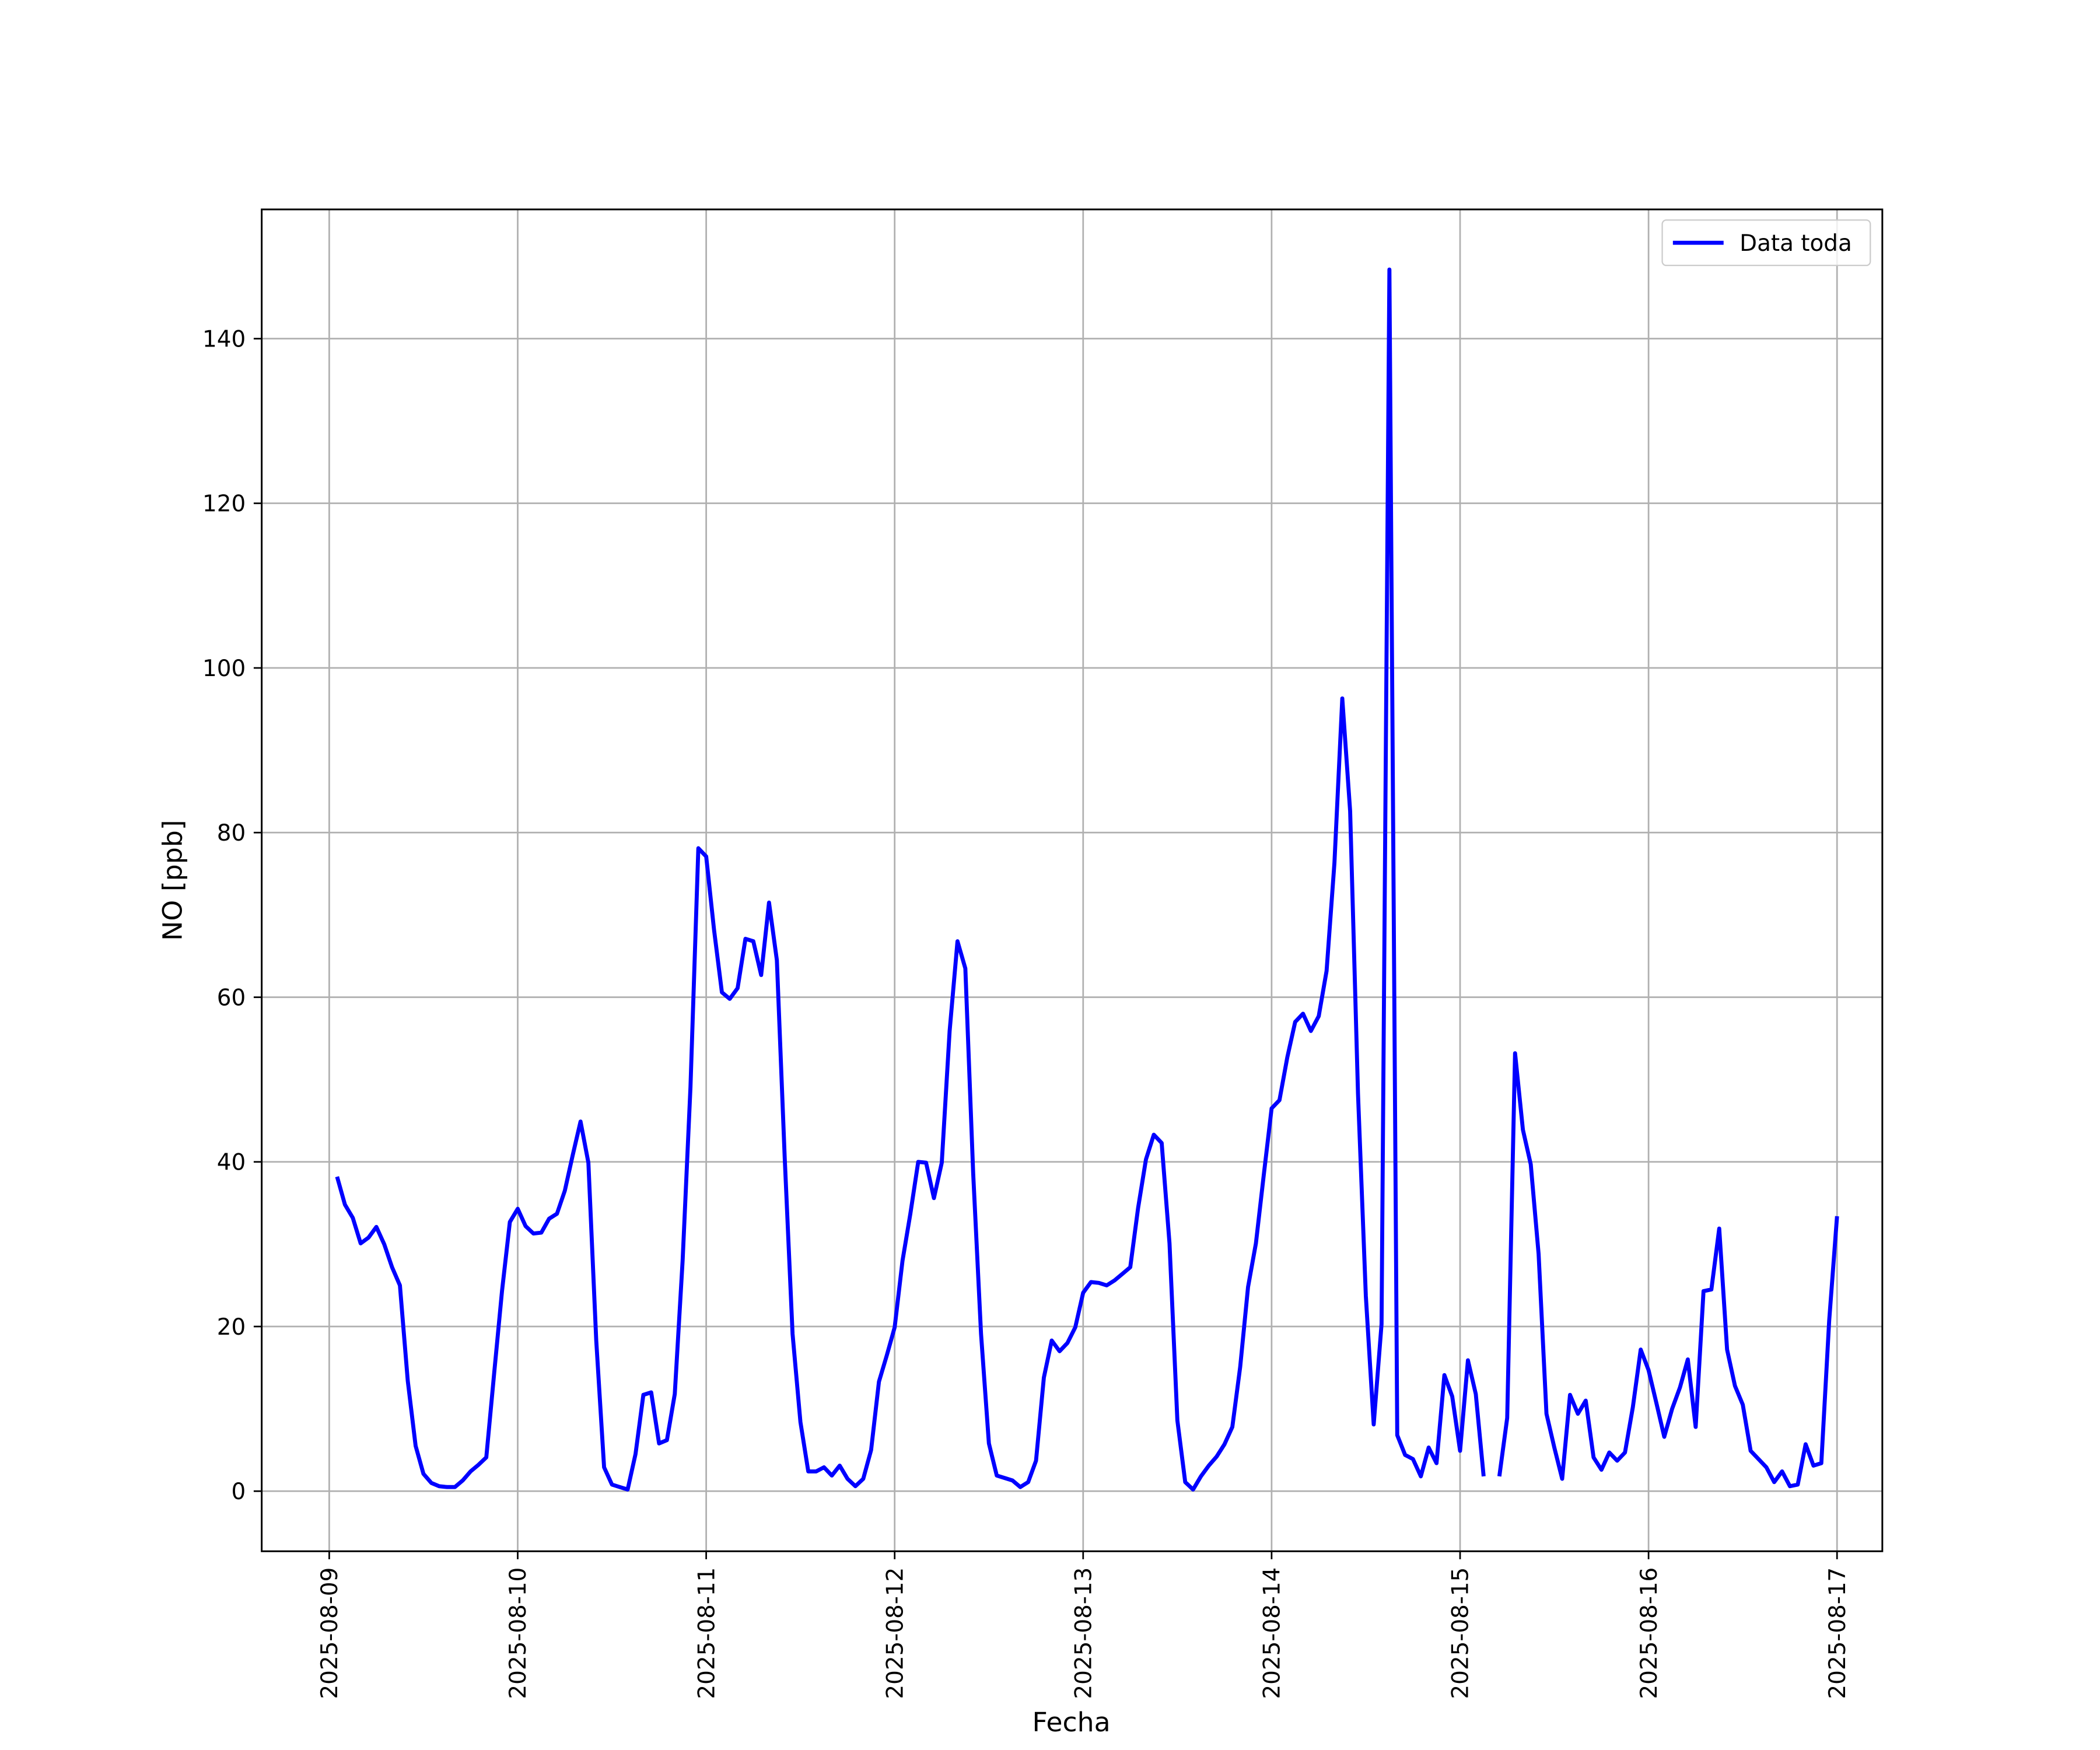 The image size is (2100, 1750). I want to click on y-tick-label: 0, so click(238, 1492).